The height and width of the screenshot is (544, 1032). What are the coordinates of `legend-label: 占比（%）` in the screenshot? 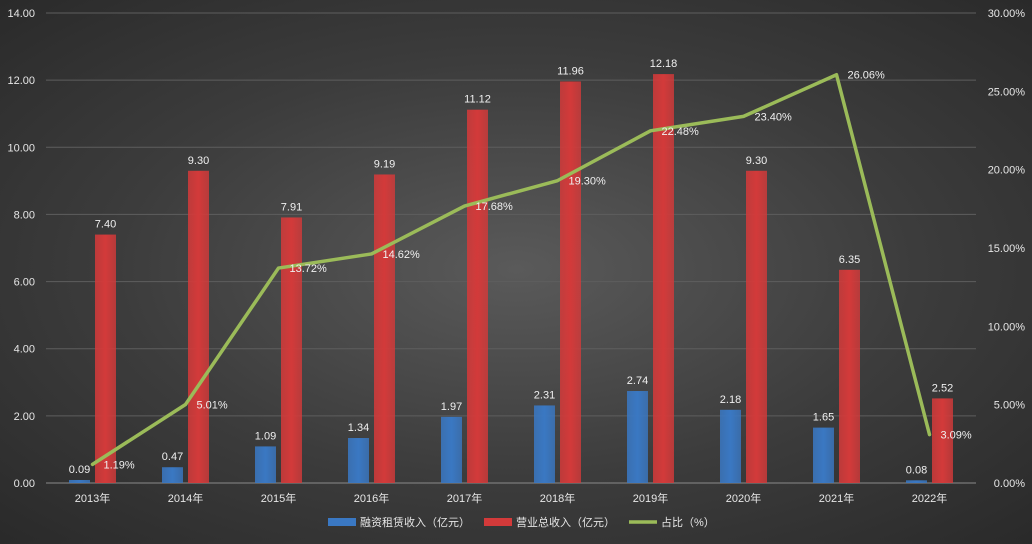 It's located at (688, 522).